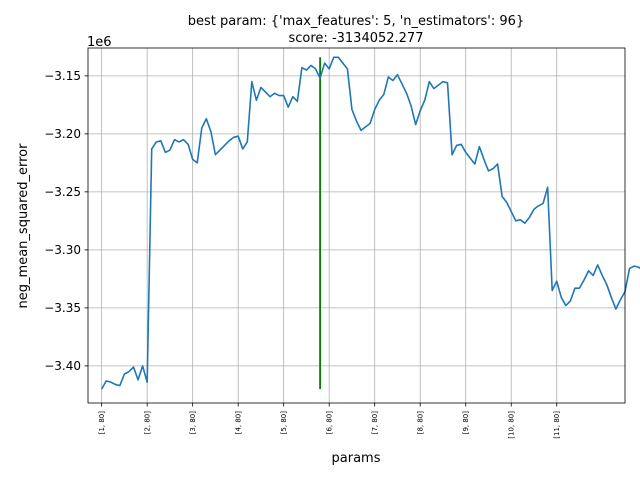 This screenshot has height=480, width=640. I want to click on x-tick-label: [2, 80], so click(148, 423).